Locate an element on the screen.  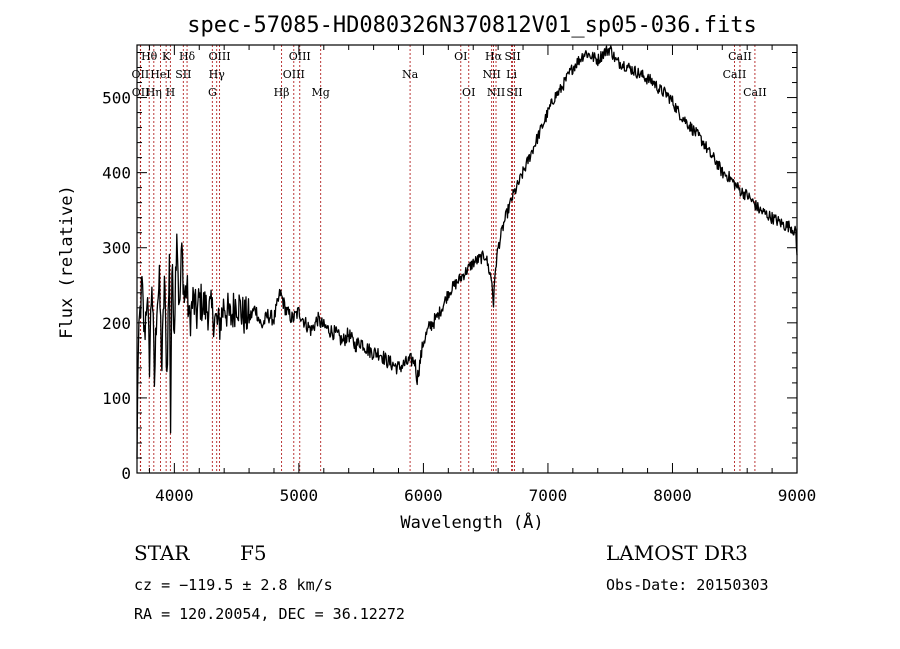
line-label-25: NII is located at coordinates (496, 92).